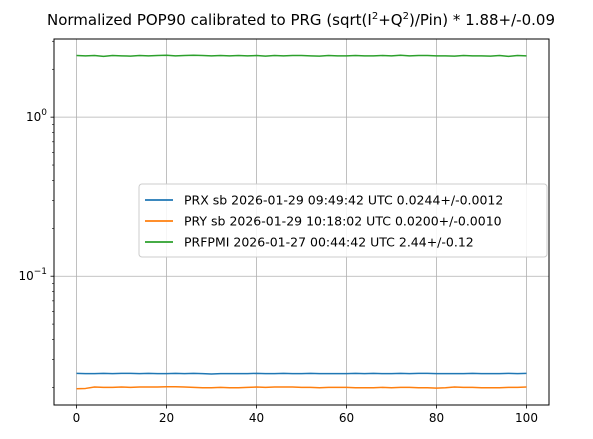 The width and height of the screenshot is (593, 439). Describe the element at coordinates (436, 418) in the screenshot. I see `x-tick-label: 80` at that location.